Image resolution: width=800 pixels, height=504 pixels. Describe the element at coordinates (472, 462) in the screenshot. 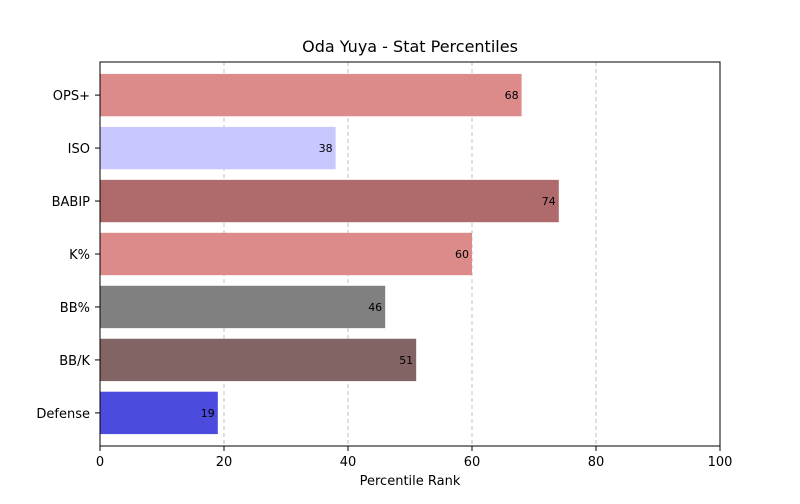

I see `x-tick-label: 60` at that location.